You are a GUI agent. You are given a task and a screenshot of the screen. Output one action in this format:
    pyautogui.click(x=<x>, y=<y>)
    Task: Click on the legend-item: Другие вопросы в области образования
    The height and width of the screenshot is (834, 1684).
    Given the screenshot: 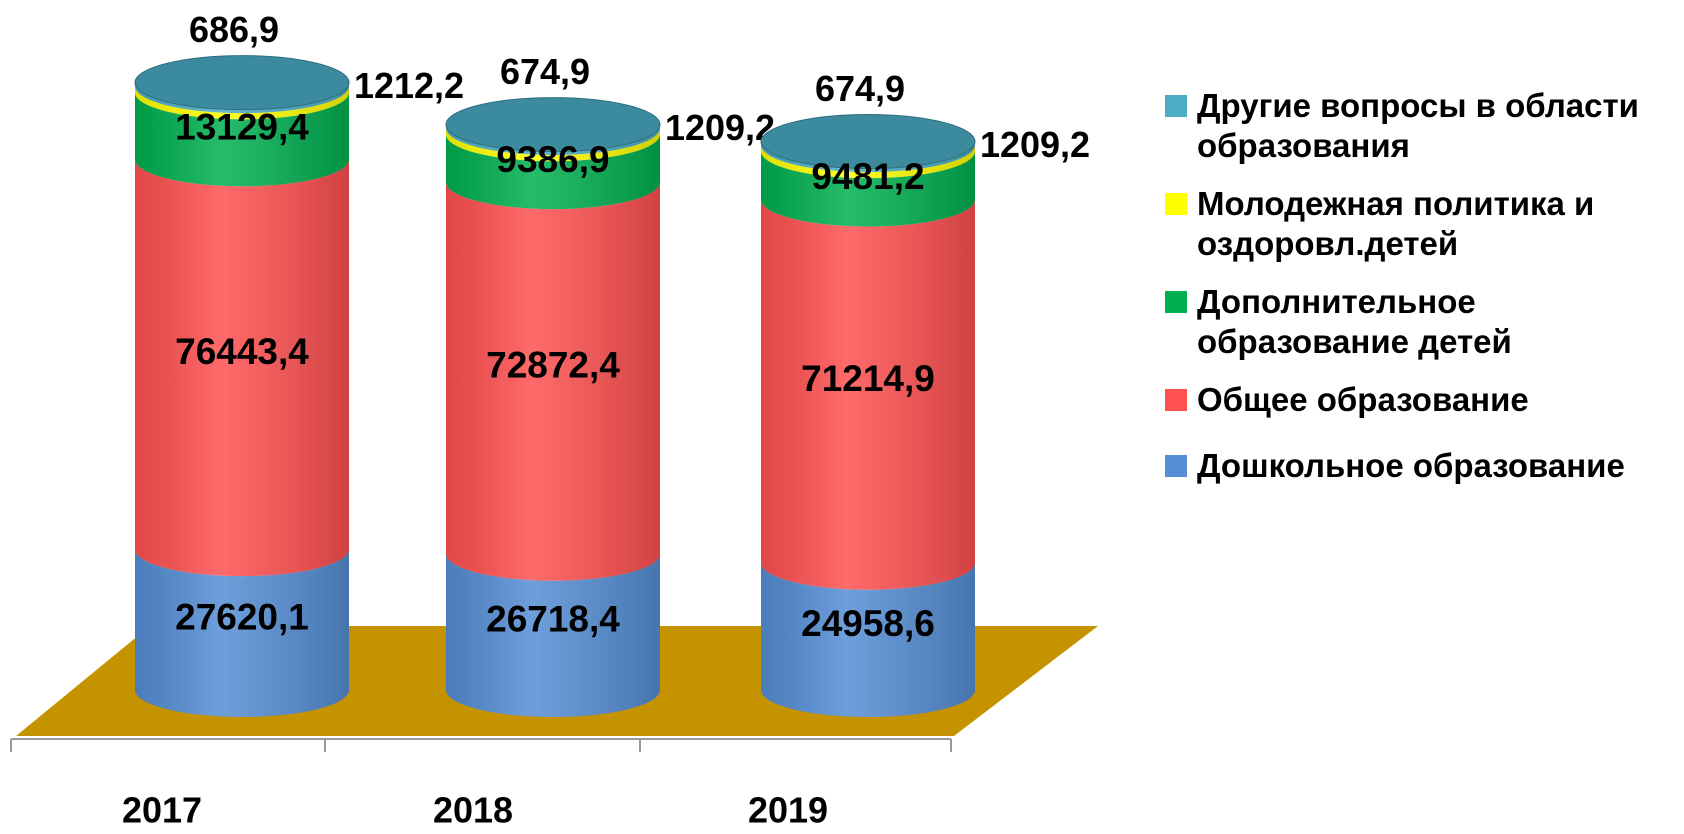 What is the action you would take?
    pyautogui.click(x=1420, y=126)
    